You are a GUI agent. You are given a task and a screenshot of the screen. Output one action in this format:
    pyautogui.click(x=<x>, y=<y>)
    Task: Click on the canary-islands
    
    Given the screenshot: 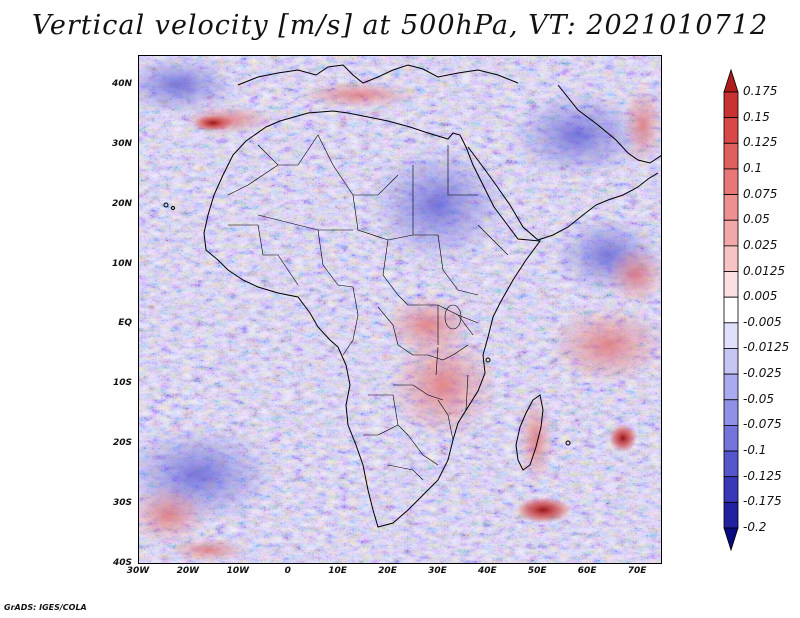 What is the action you would take?
    pyautogui.click(x=166, y=205)
    